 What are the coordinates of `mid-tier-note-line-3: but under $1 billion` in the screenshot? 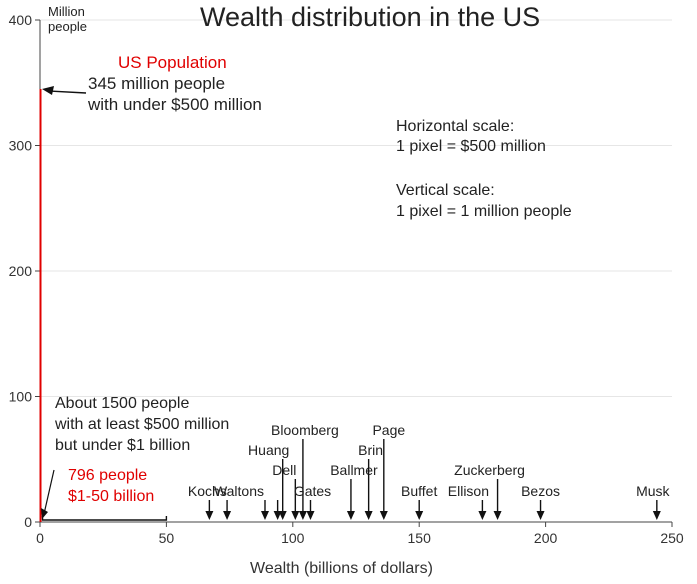 It's located at (123, 445).